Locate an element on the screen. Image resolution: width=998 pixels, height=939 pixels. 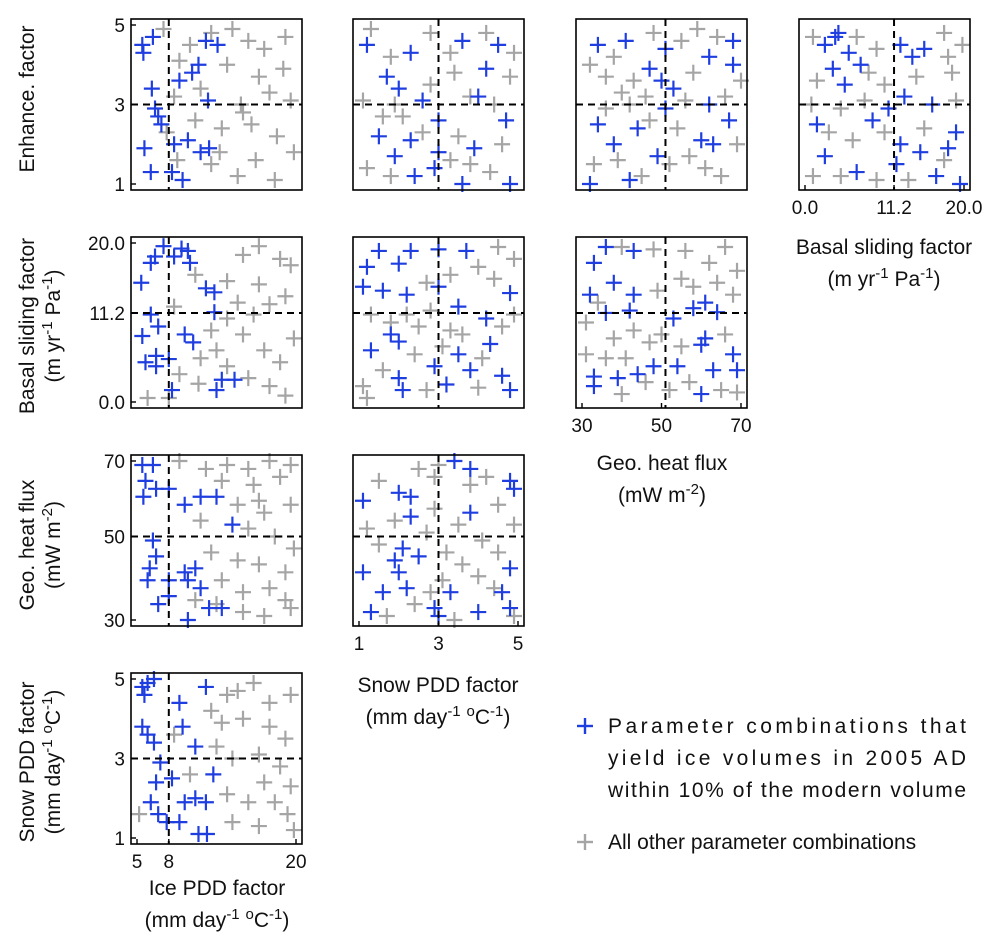
x-tick-label: 1 is located at coordinates (359, 644).